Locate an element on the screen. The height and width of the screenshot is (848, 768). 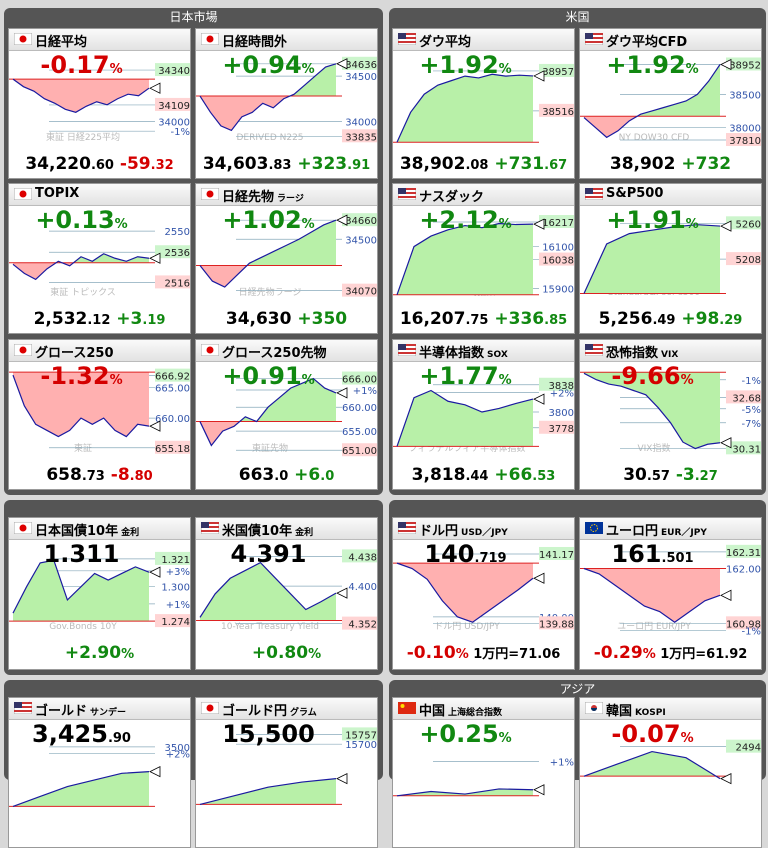
name: ドル円 is located at coordinates (439, 531).